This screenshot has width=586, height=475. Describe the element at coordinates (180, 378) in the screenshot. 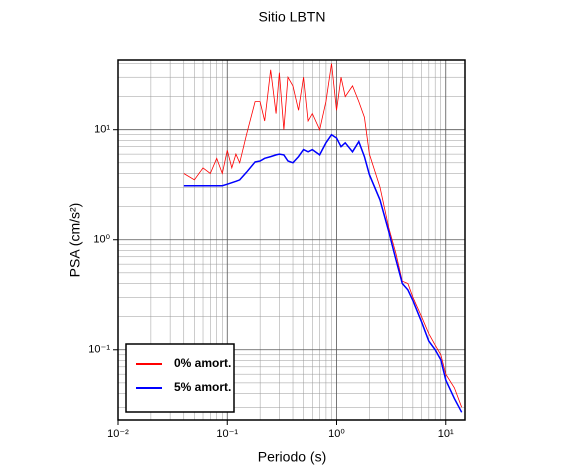

I see `legend-box` at that location.